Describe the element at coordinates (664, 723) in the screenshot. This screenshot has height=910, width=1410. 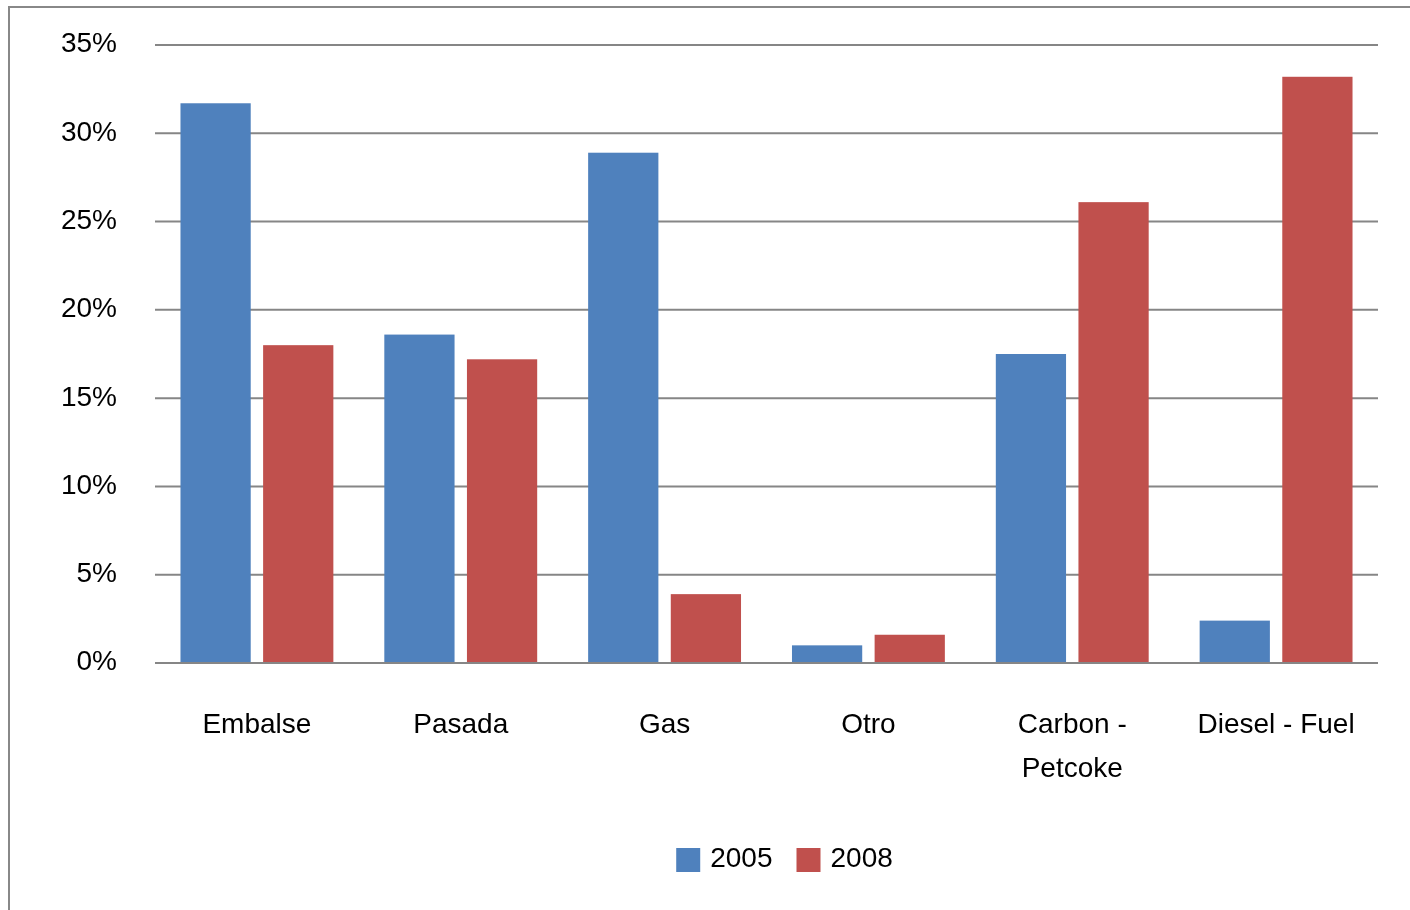
I see `x-tick-label: Gas` at that location.